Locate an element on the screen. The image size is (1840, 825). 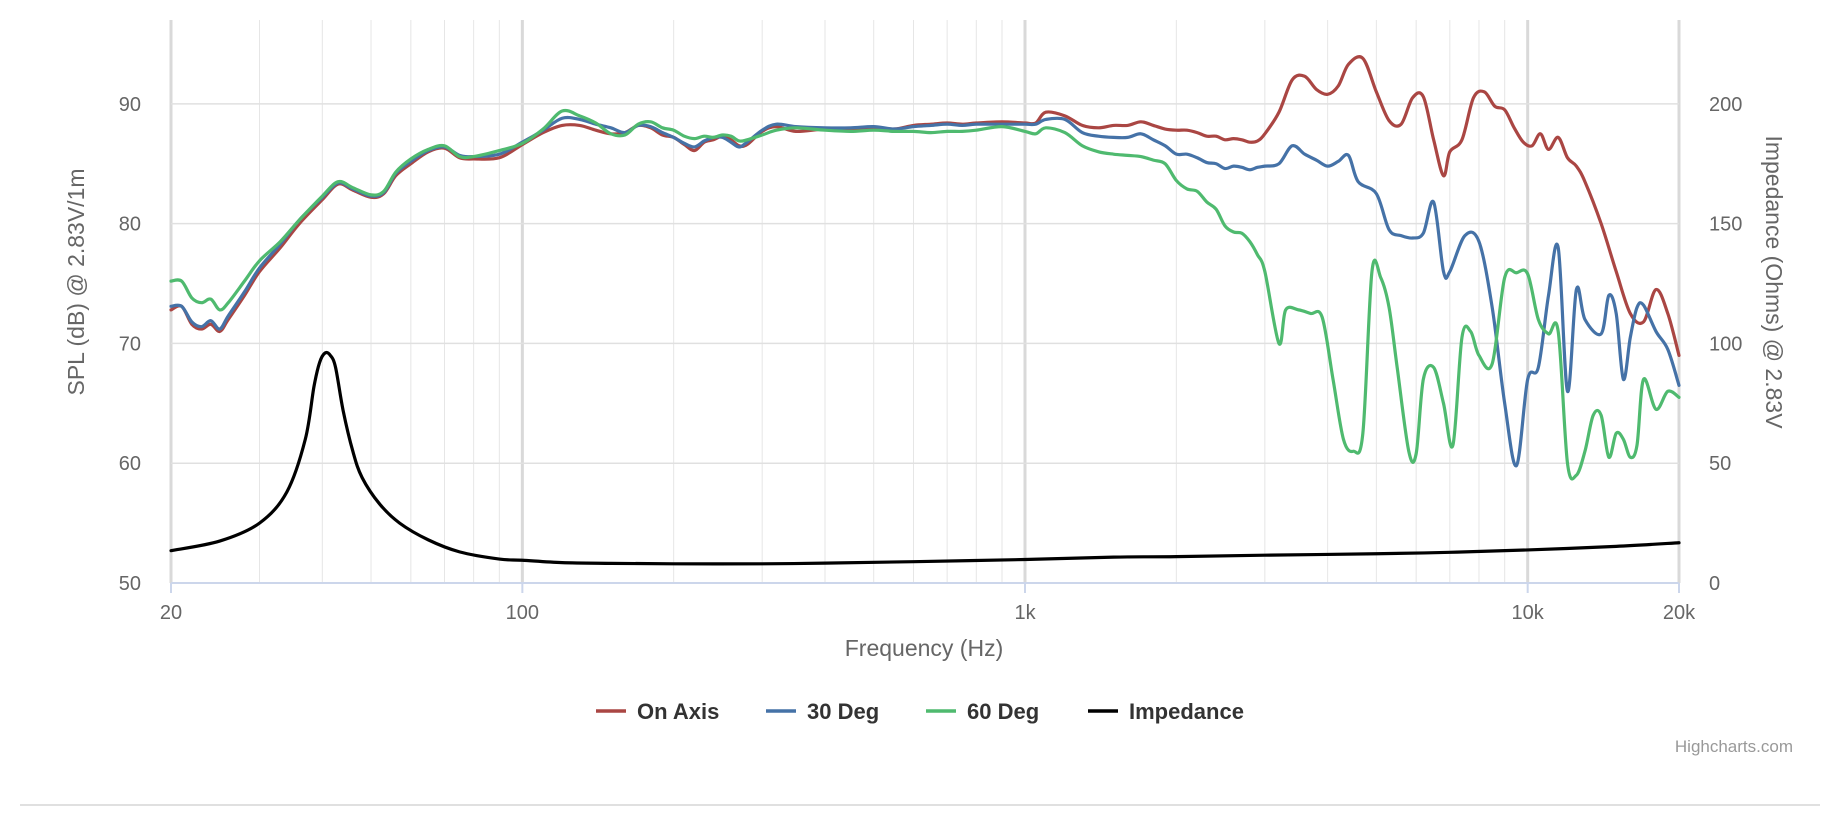
legend-item-impedance: Impedance is located at coordinates (1166, 711).